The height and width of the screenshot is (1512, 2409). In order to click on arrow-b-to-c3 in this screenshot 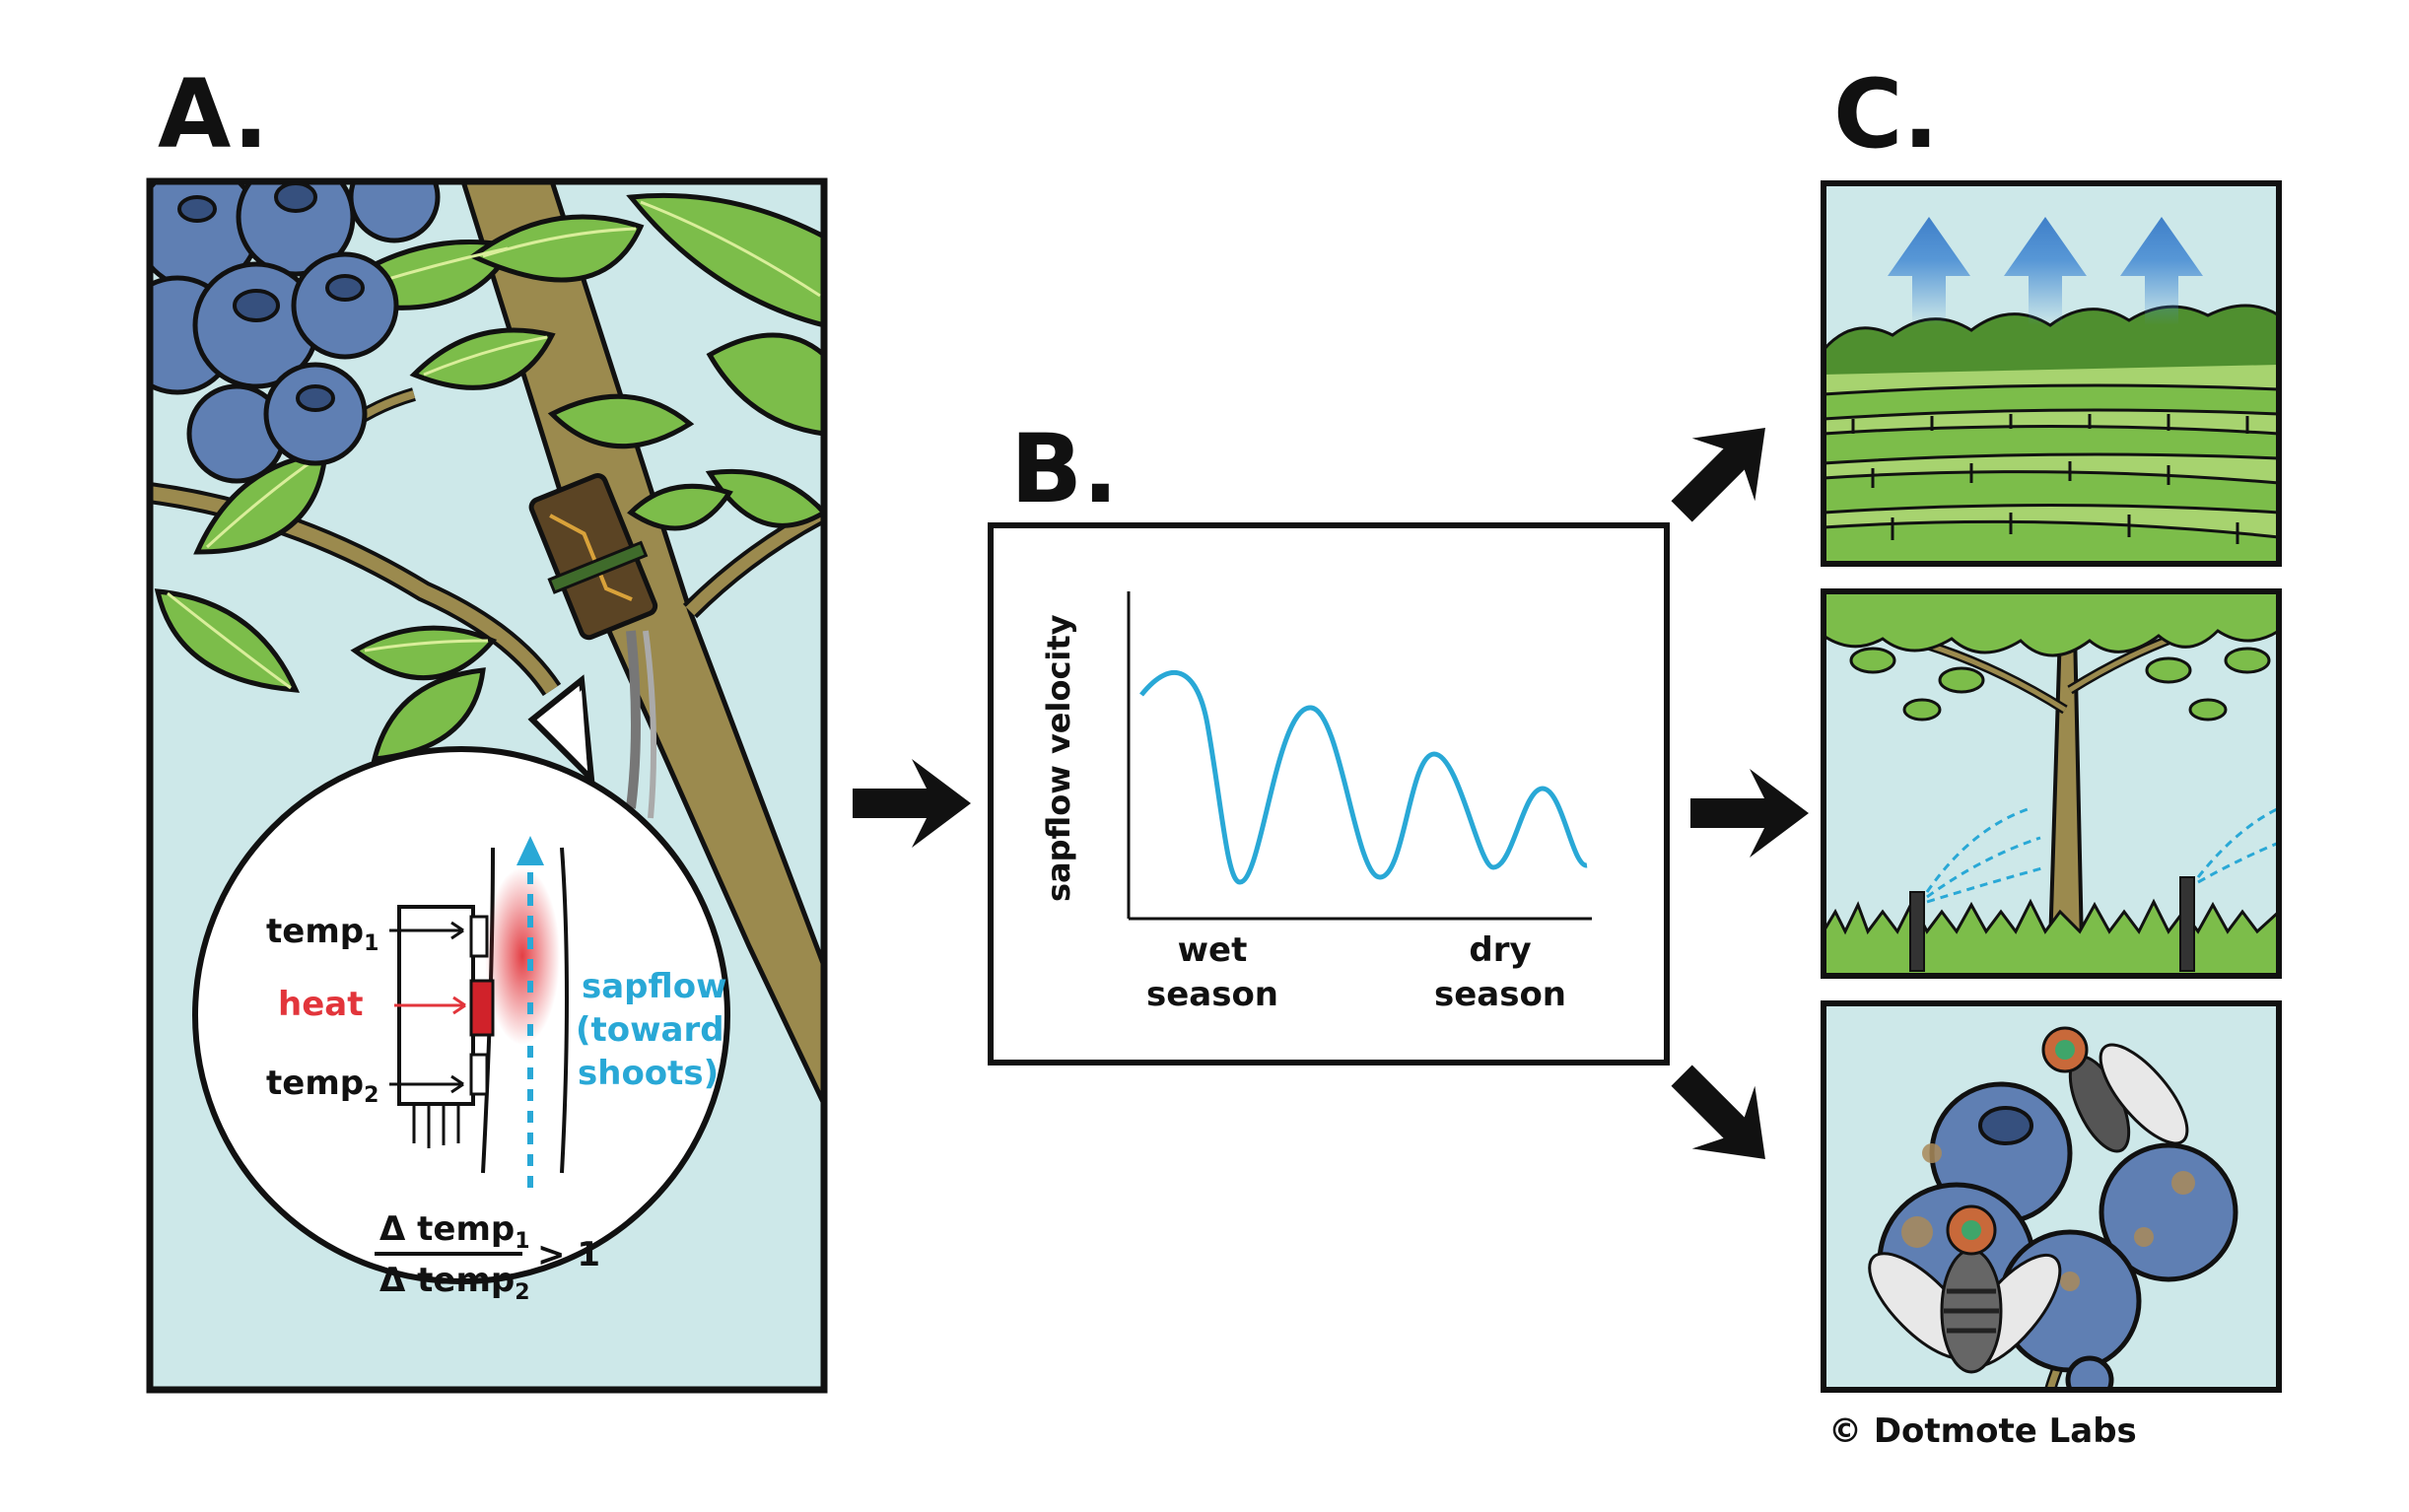, I will do `click(1718, 1112)`.